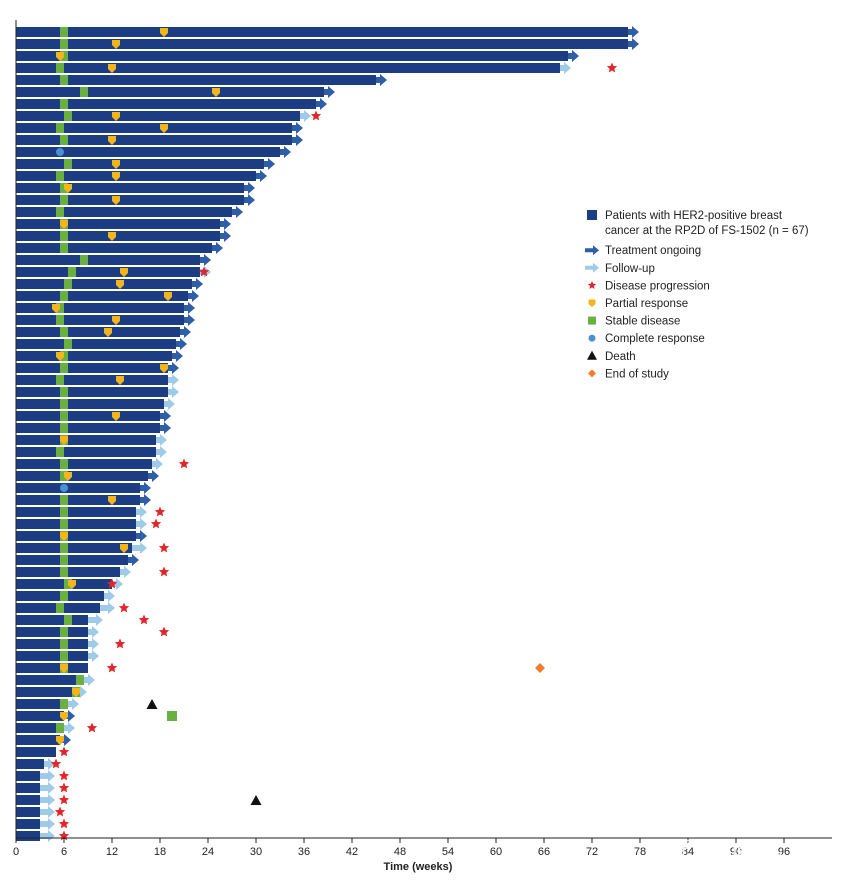 This screenshot has height=880, width=865. Describe the element at coordinates (16, 852) in the screenshot. I see `x-tick-label: 0` at that location.